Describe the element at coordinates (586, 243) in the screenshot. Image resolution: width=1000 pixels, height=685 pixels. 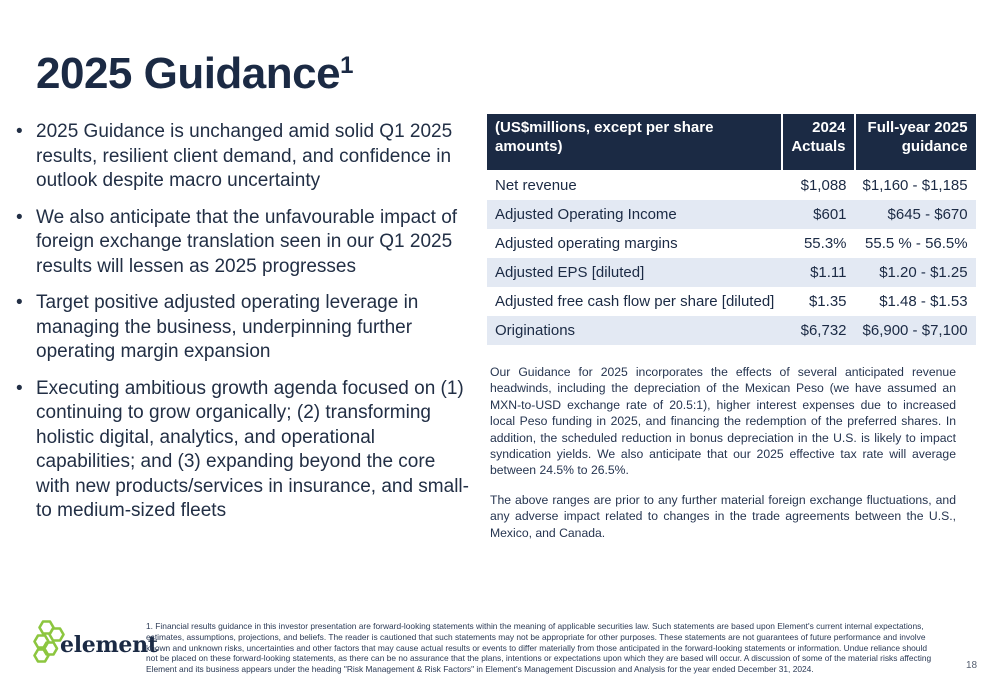
I see `row-metric: Adjusted operating margins` at that location.